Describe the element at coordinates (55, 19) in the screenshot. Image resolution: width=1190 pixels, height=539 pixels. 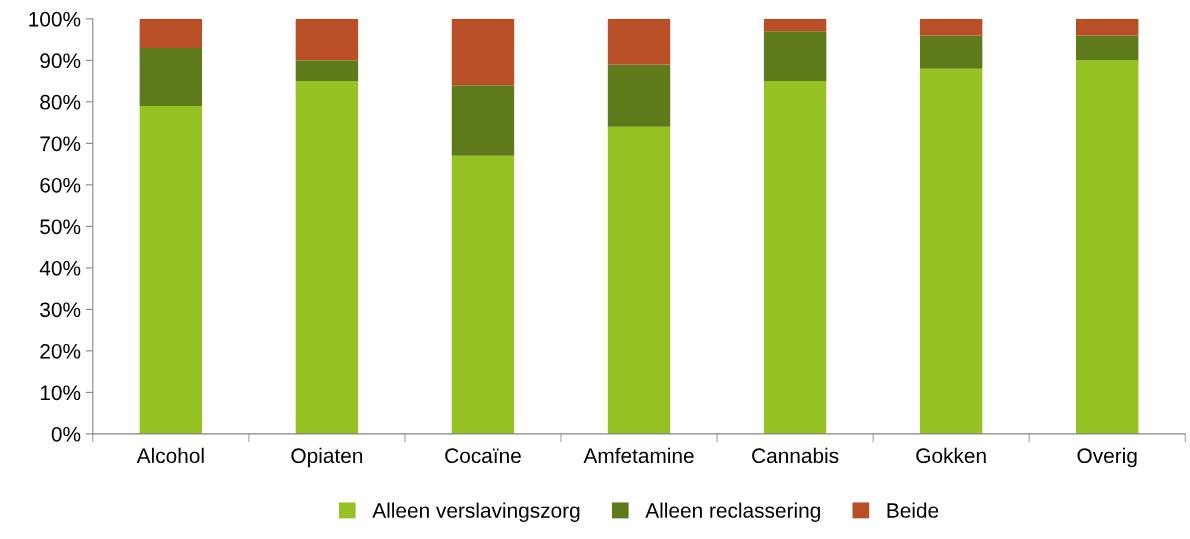
I see `y-tick-label: 100%` at that location.